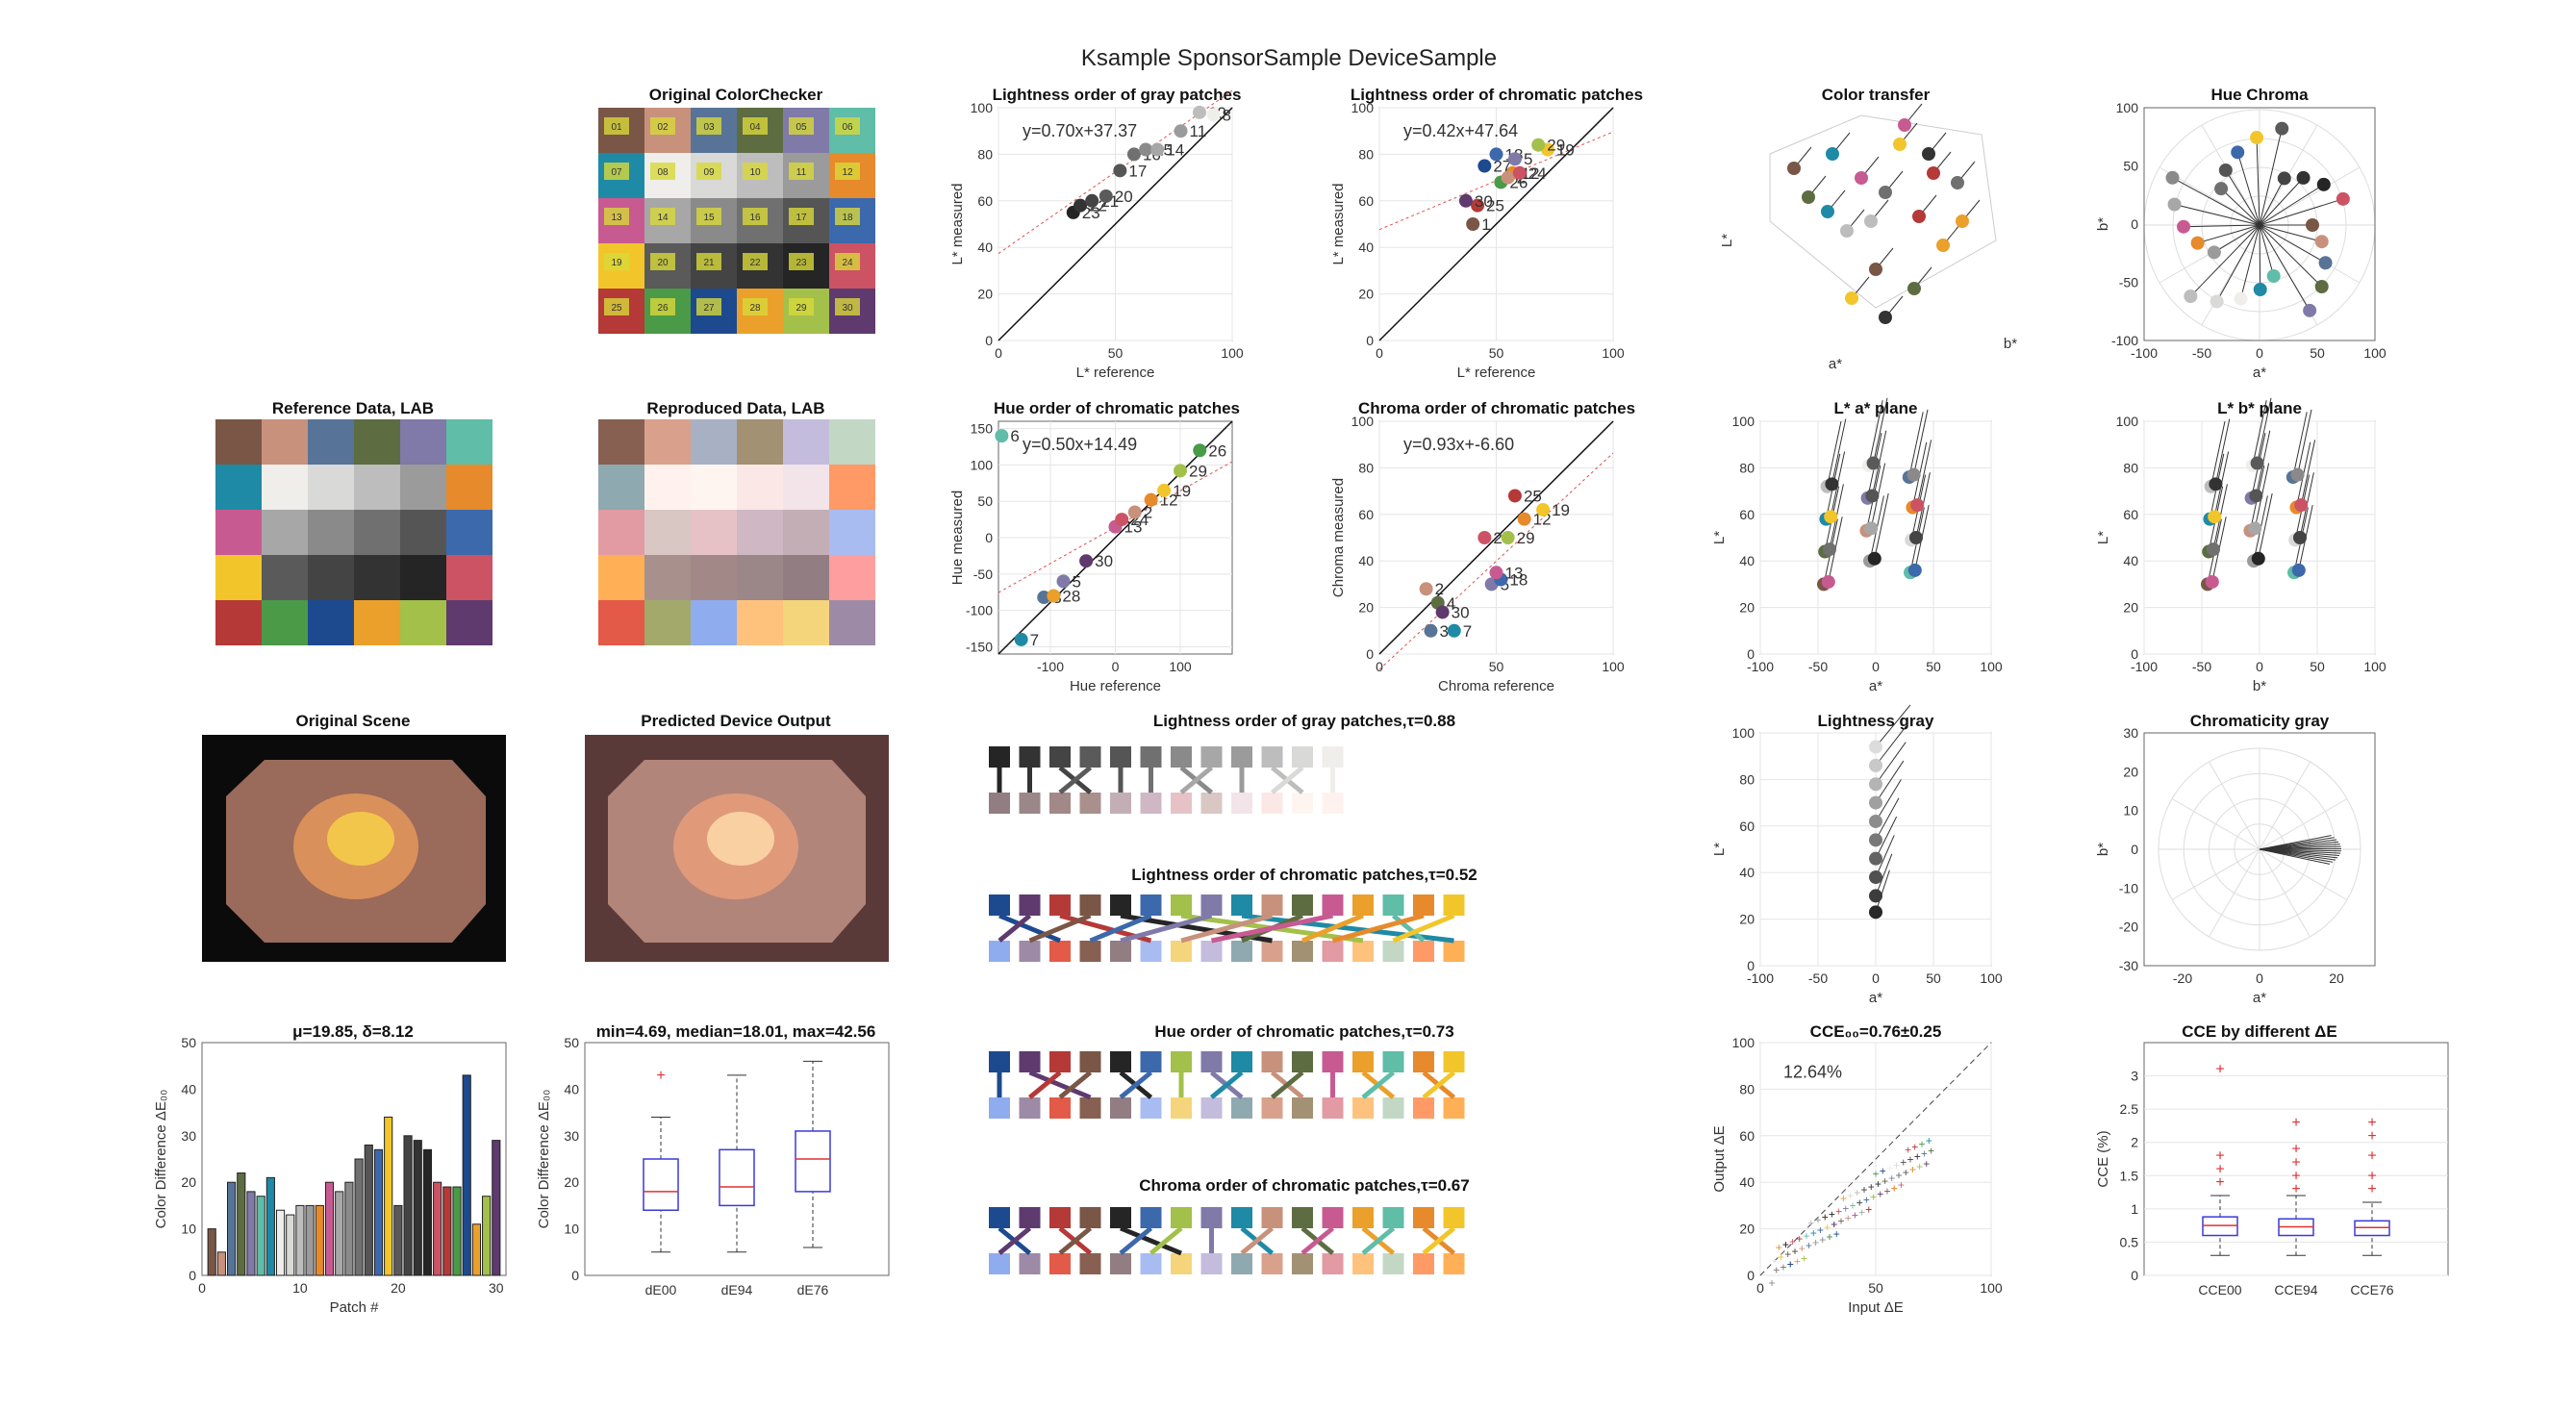  I want to click on z-axis-label: L*, so click(1727, 240).